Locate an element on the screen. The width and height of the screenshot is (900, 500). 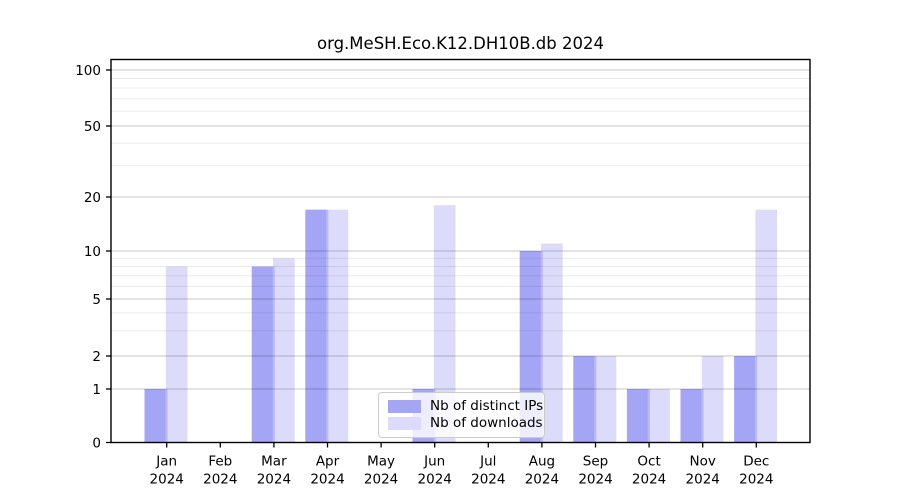
bar-distinct-ips-jan is located at coordinates (155, 416).